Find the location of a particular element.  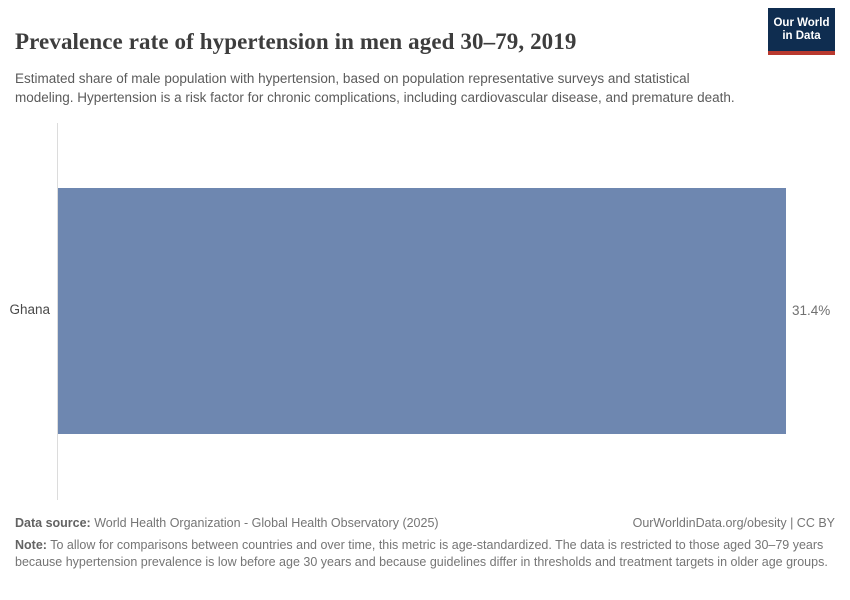

owid-logo: Our World in Data is located at coordinates (801, 31).